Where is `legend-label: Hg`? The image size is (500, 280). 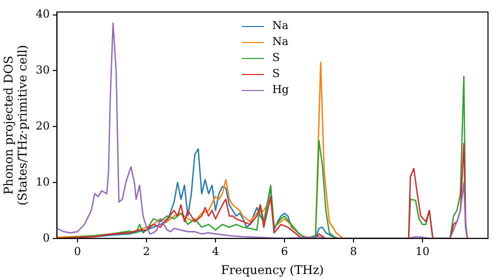
legend-label: Hg is located at coordinates (280, 90).